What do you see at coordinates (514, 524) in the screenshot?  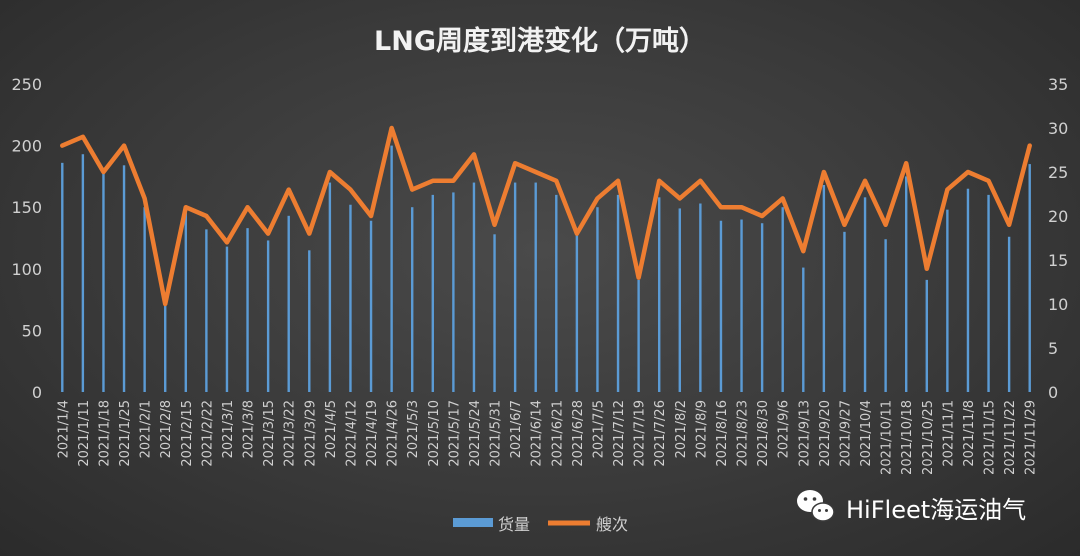 I see `legend-label-bar: 货量` at bounding box center [514, 524].